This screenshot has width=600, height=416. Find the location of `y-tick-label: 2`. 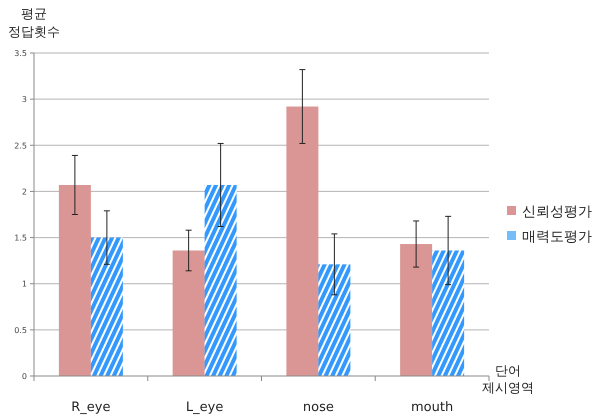

y-tick-label: 2 is located at coordinates (24, 191).